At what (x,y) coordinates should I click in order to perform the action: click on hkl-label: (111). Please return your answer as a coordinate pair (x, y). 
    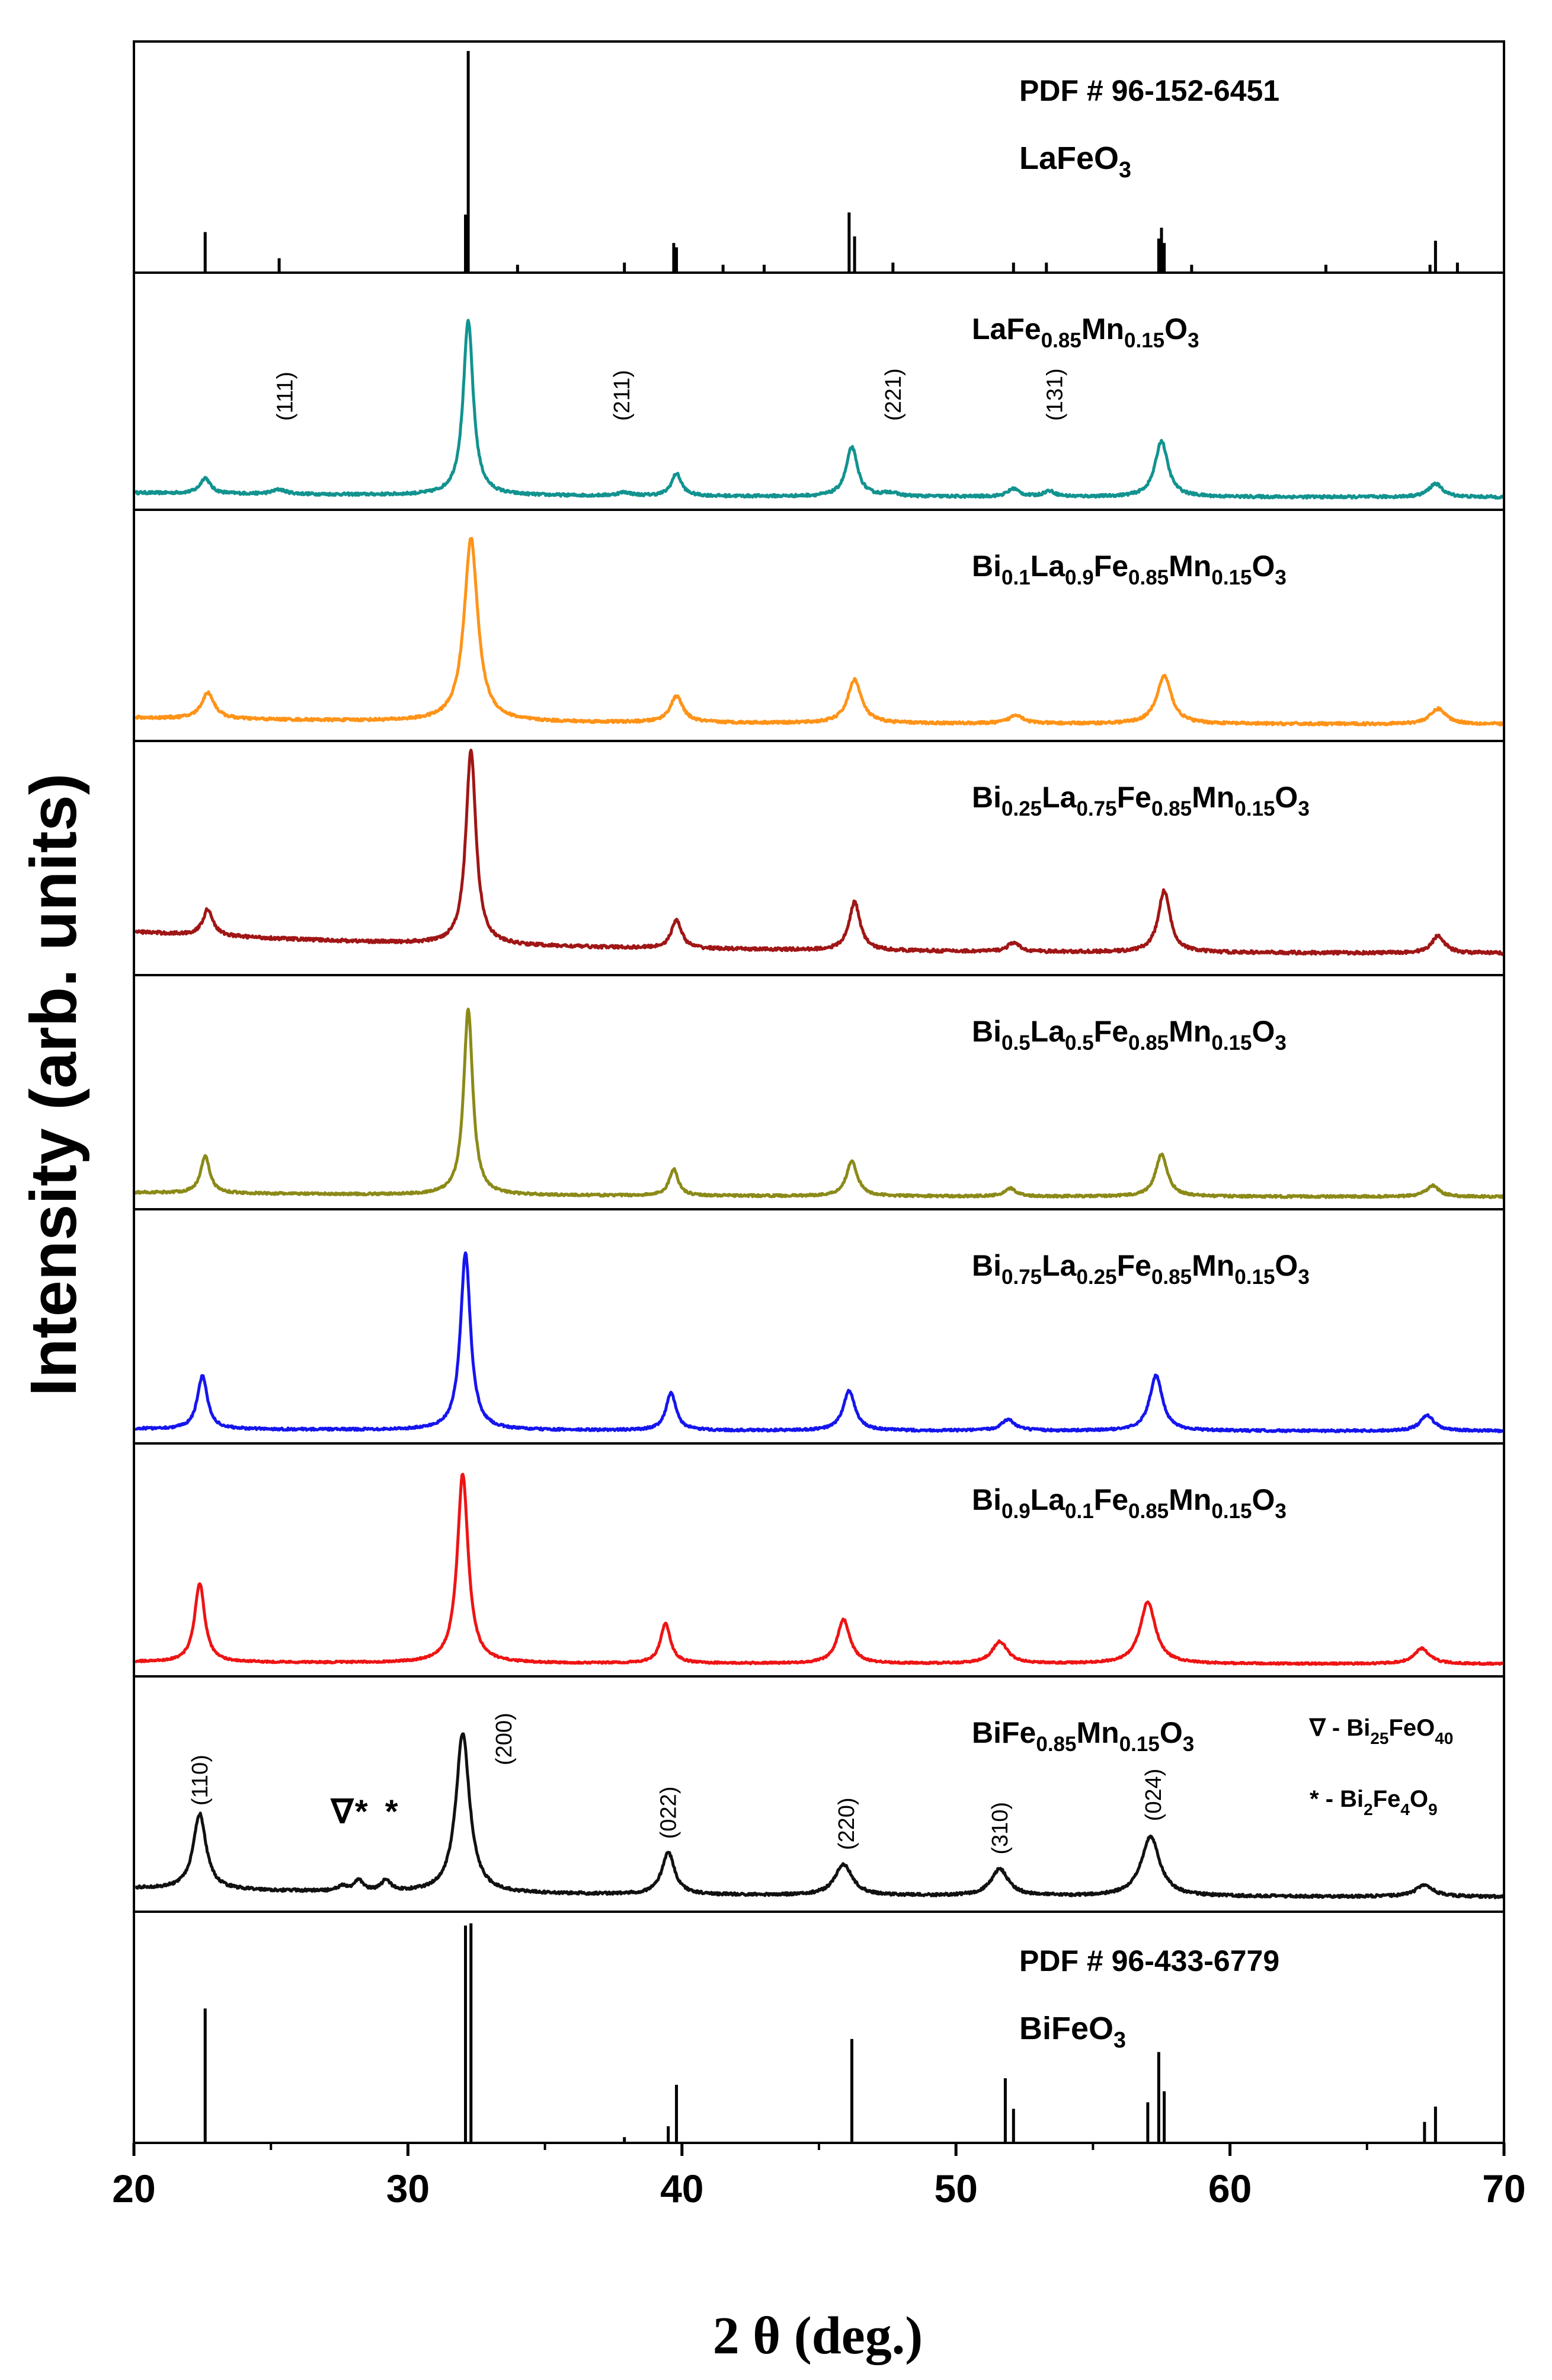
    Looking at the image, I should click on (285, 396).